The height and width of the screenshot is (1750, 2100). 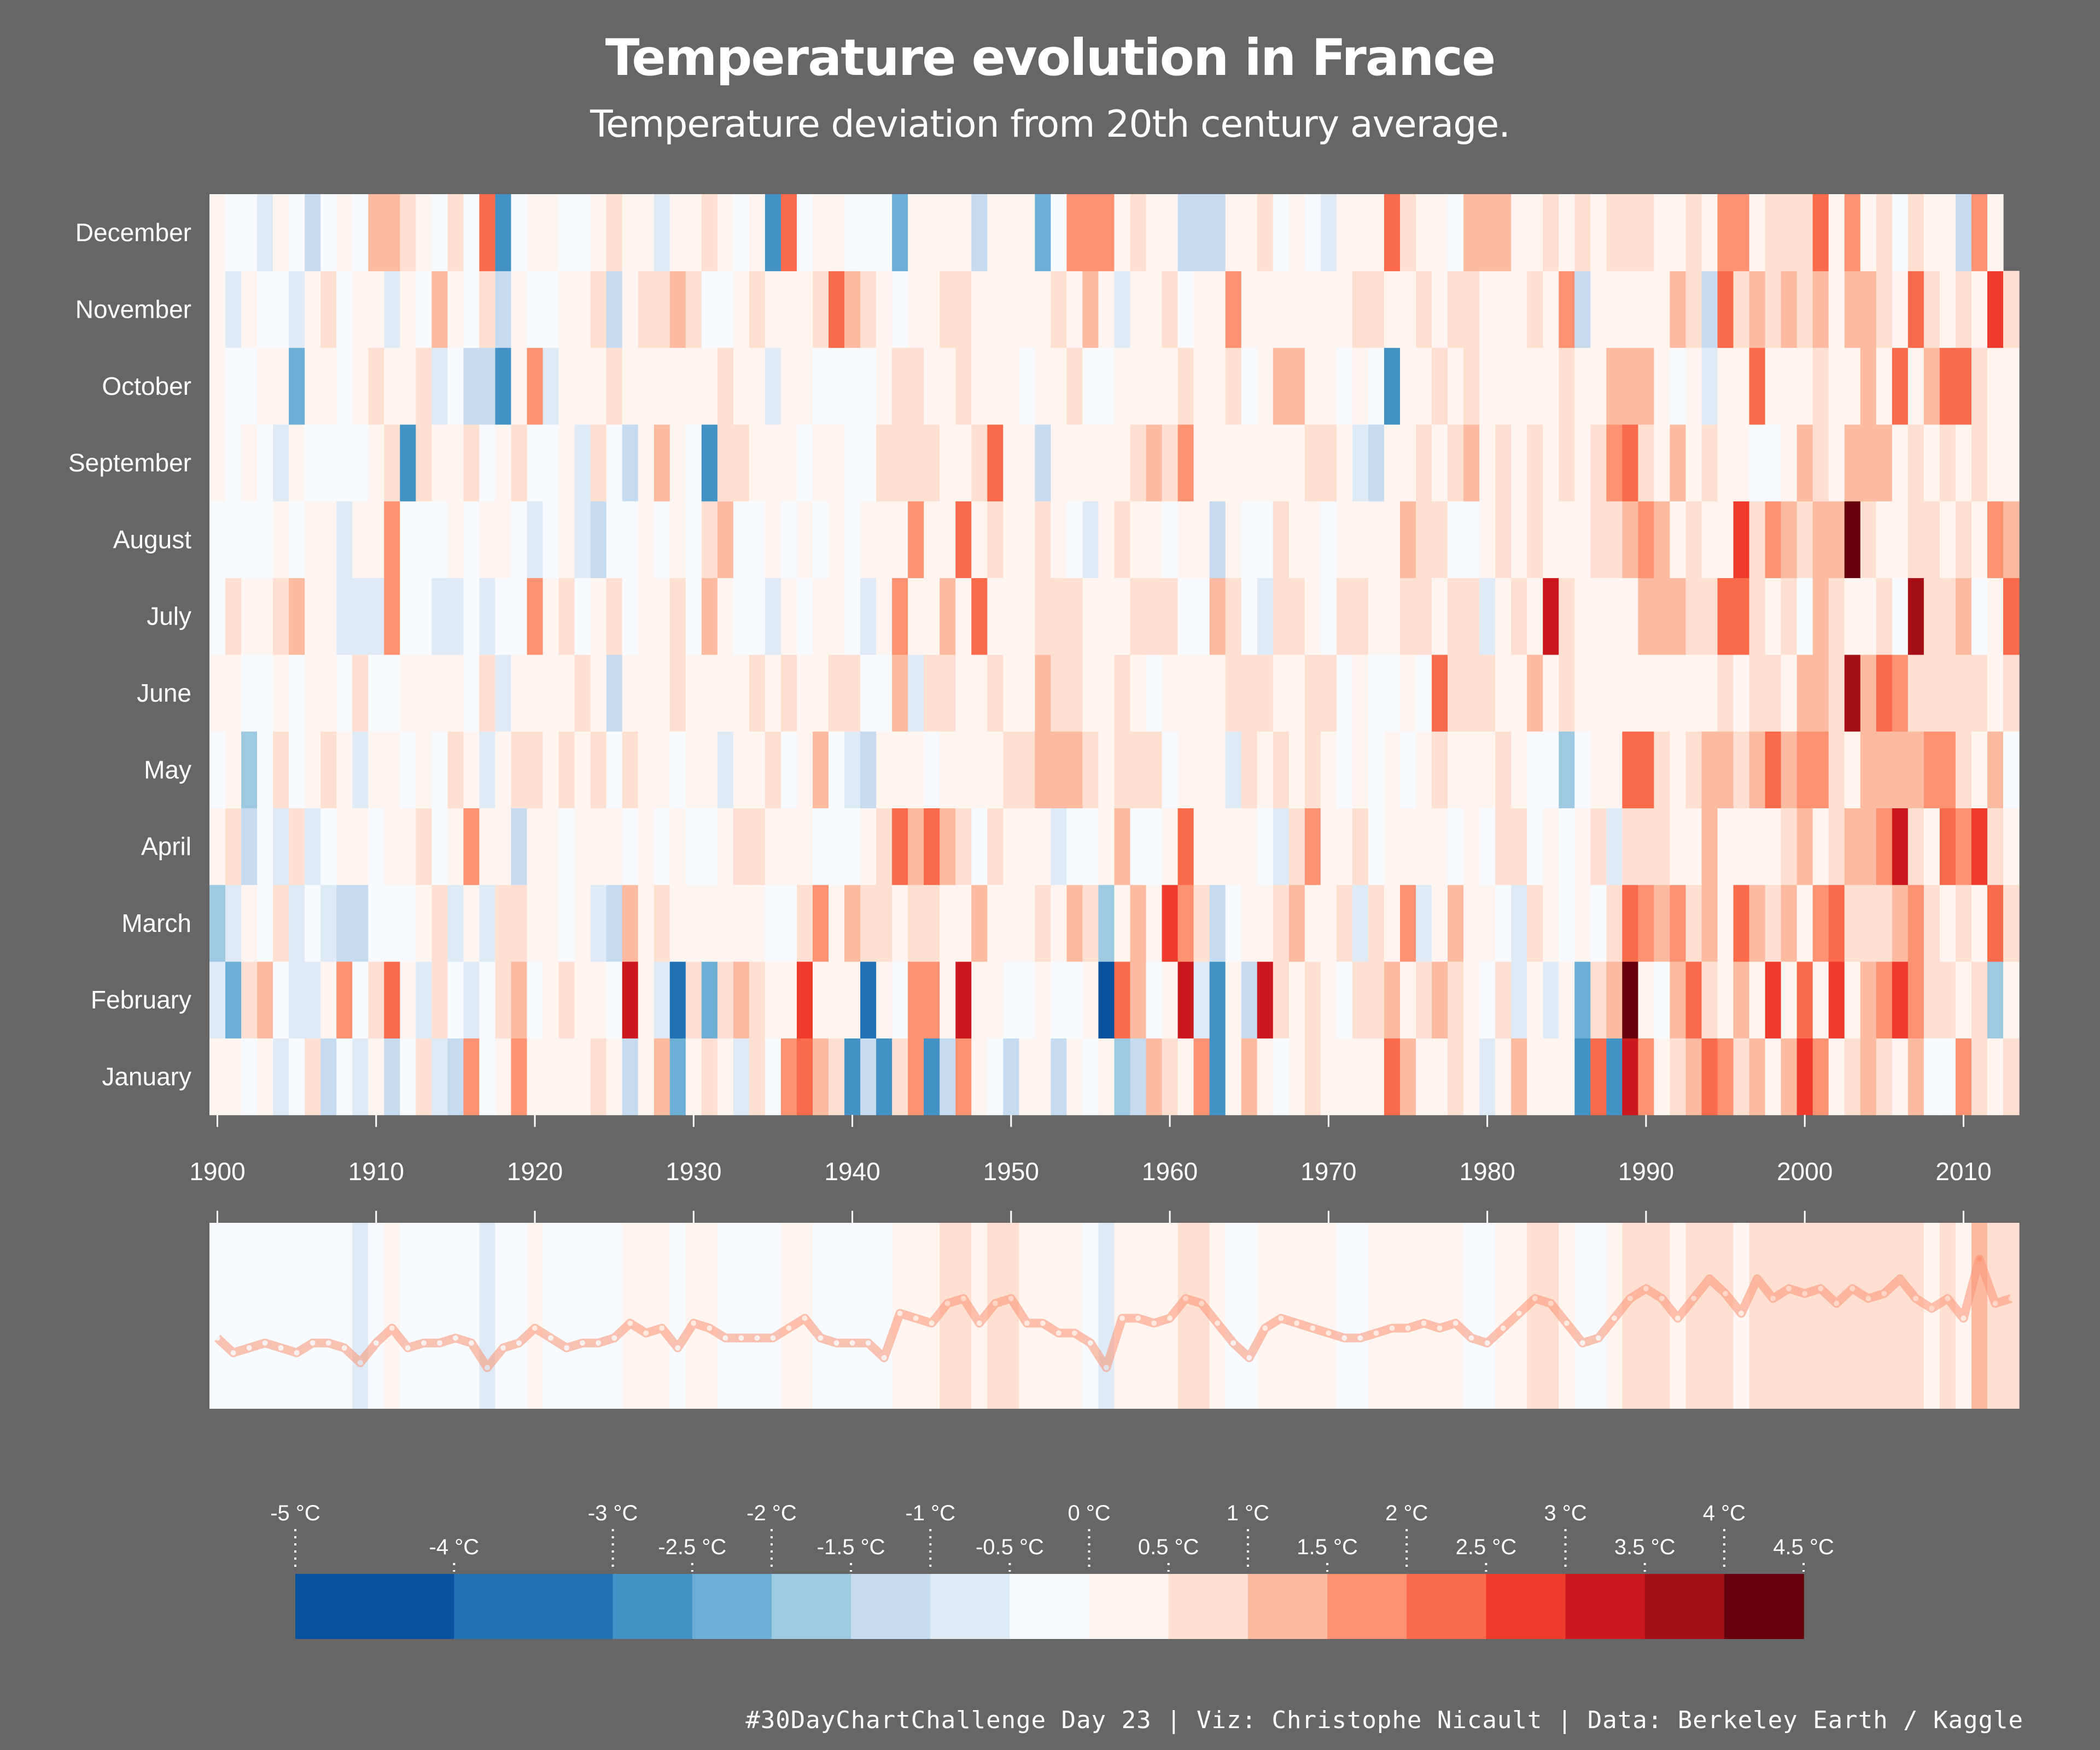 I want to click on legend-swatch, so click(x=1684, y=1606).